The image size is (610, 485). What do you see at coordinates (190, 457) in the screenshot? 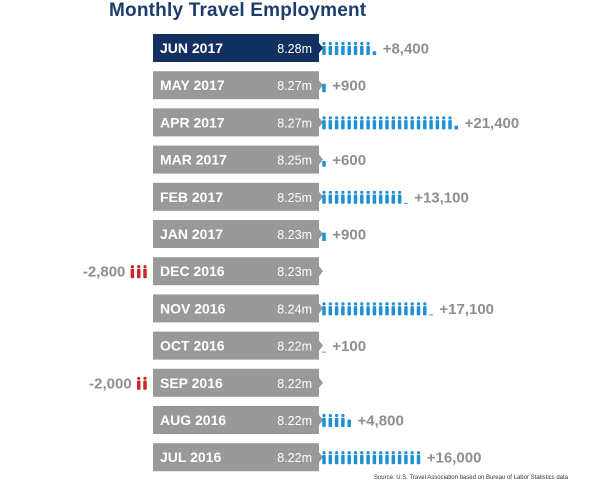
I see `month-label: JUL 2016` at bounding box center [190, 457].